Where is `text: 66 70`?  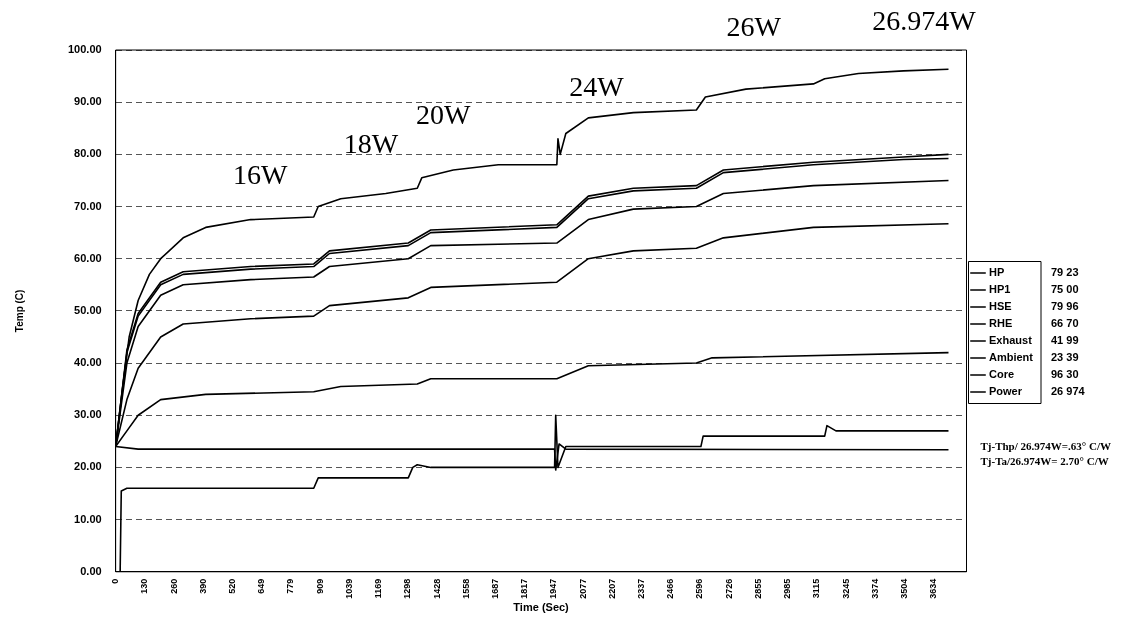 text: 66 70 is located at coordinates (1065, 323).